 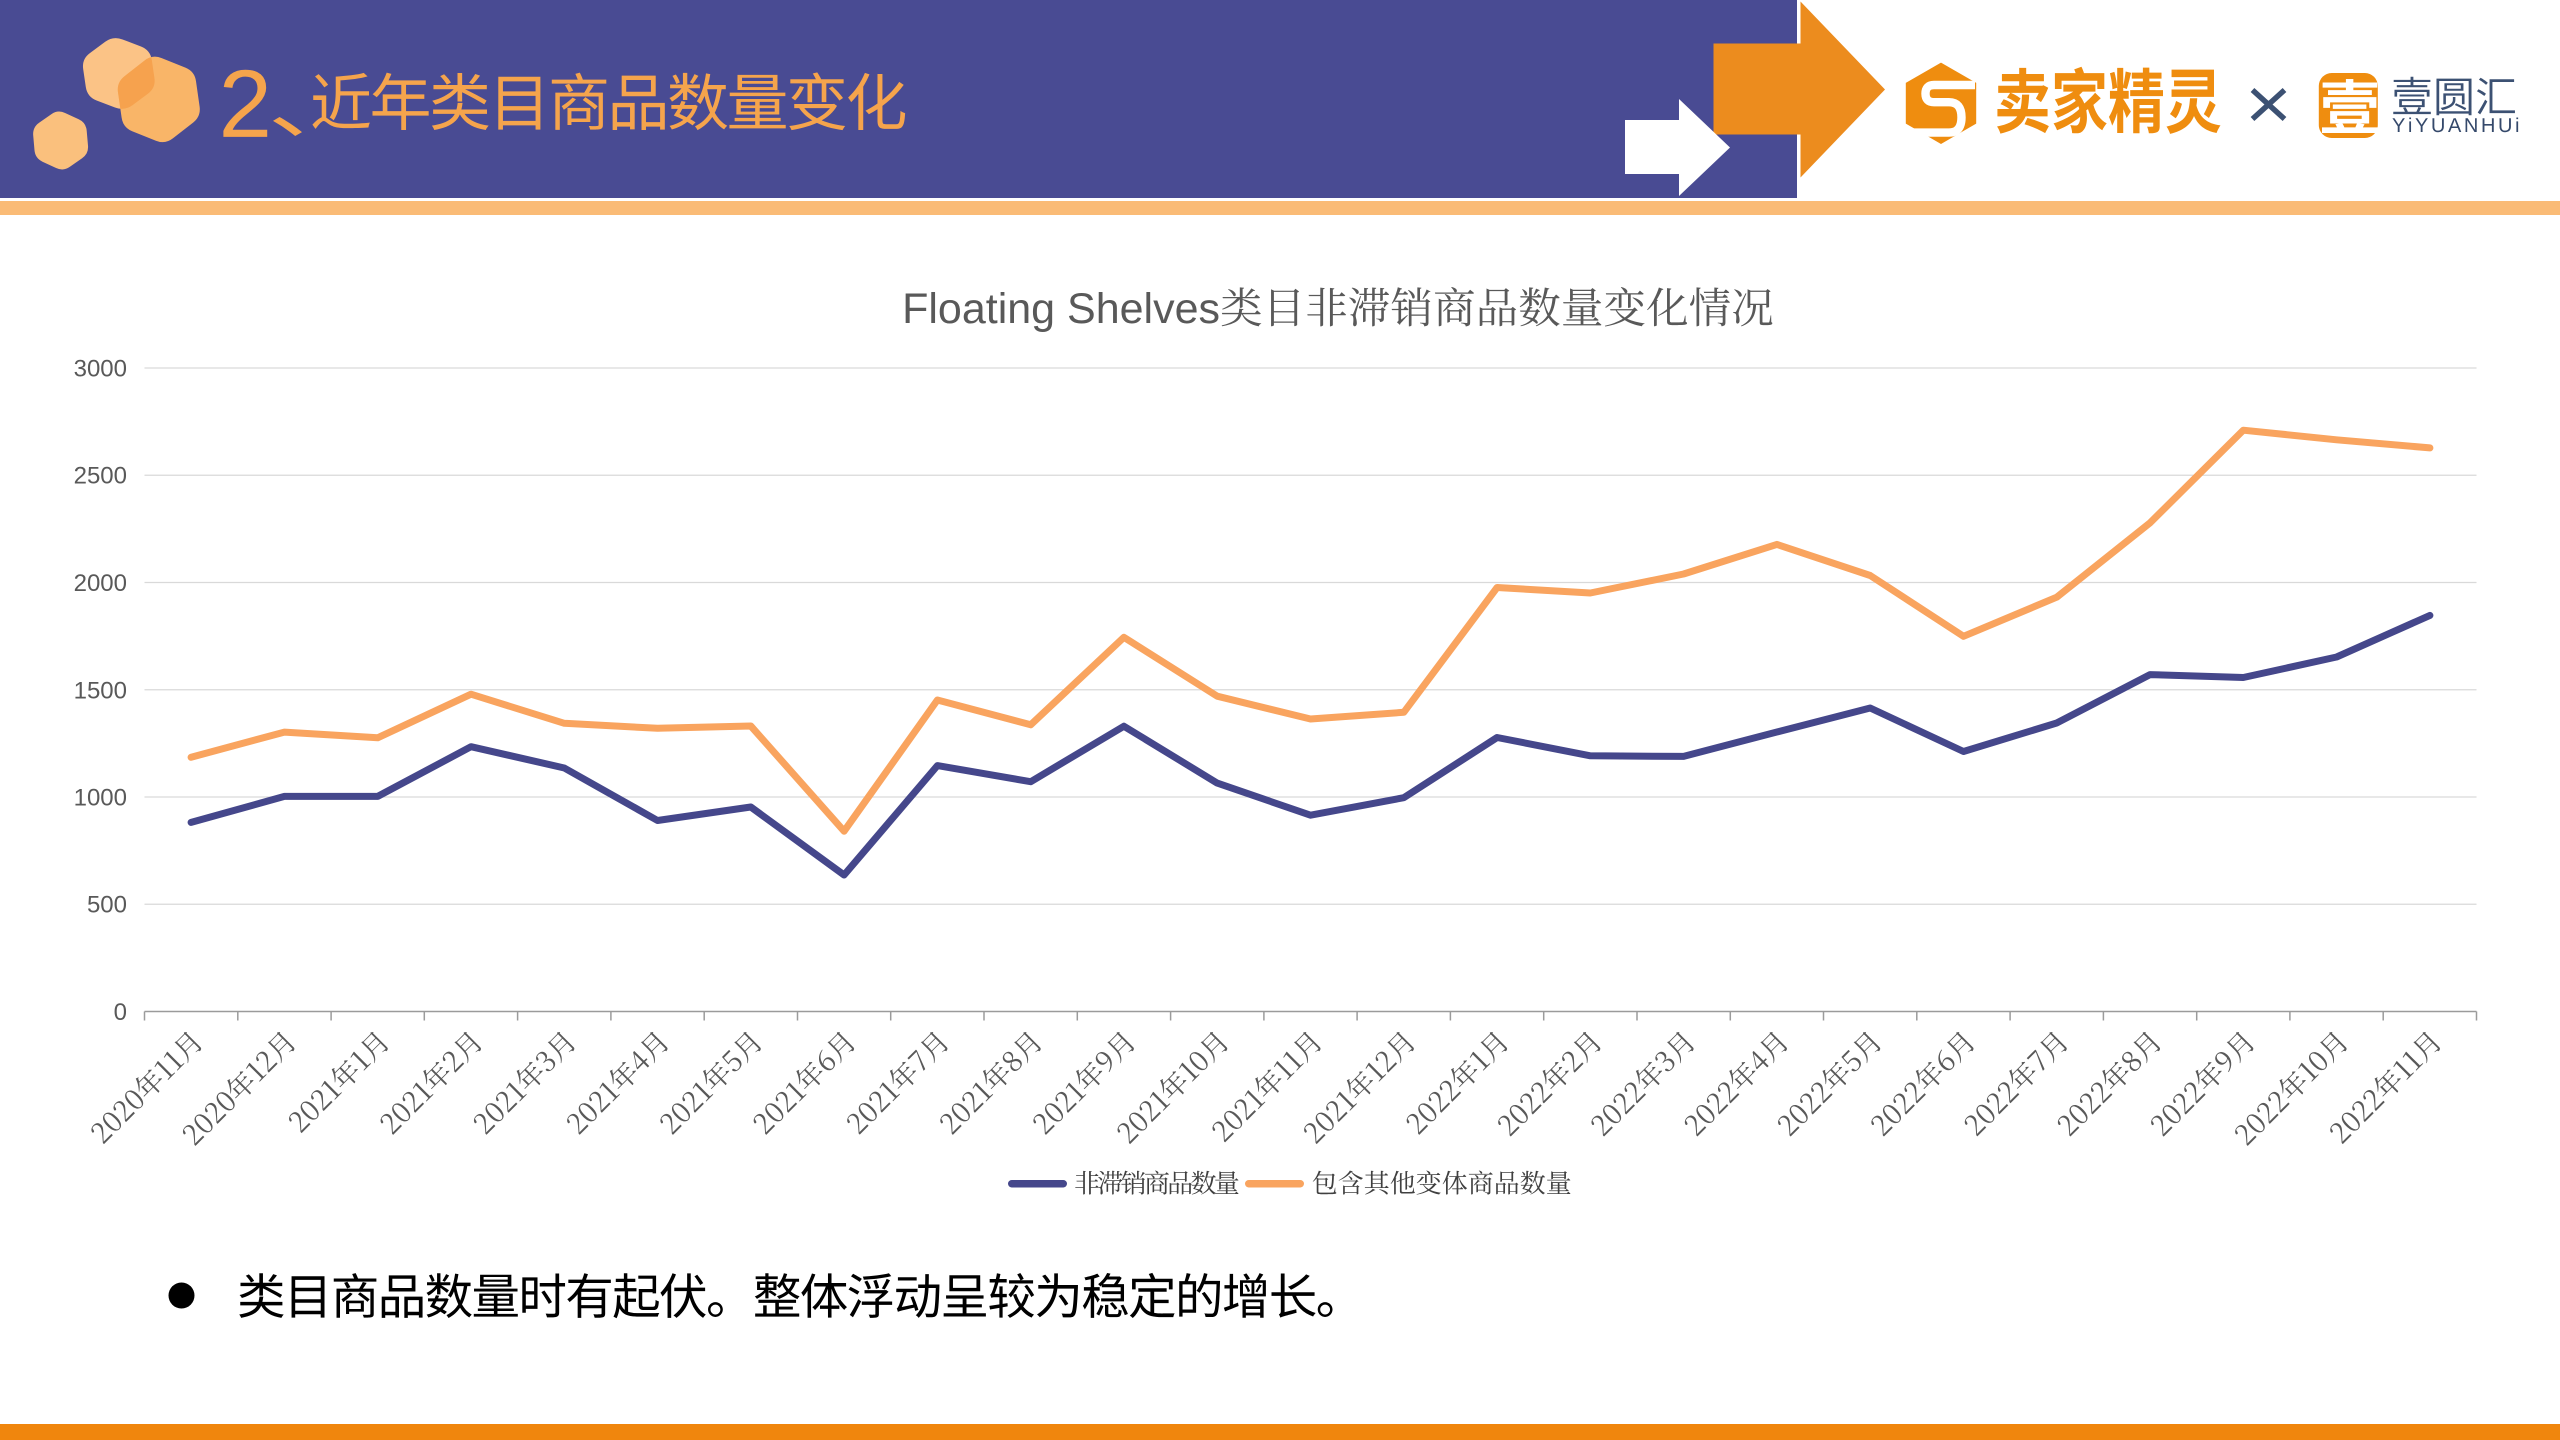 I want to click on svg-text: 2500, so click(x=100, y=476).